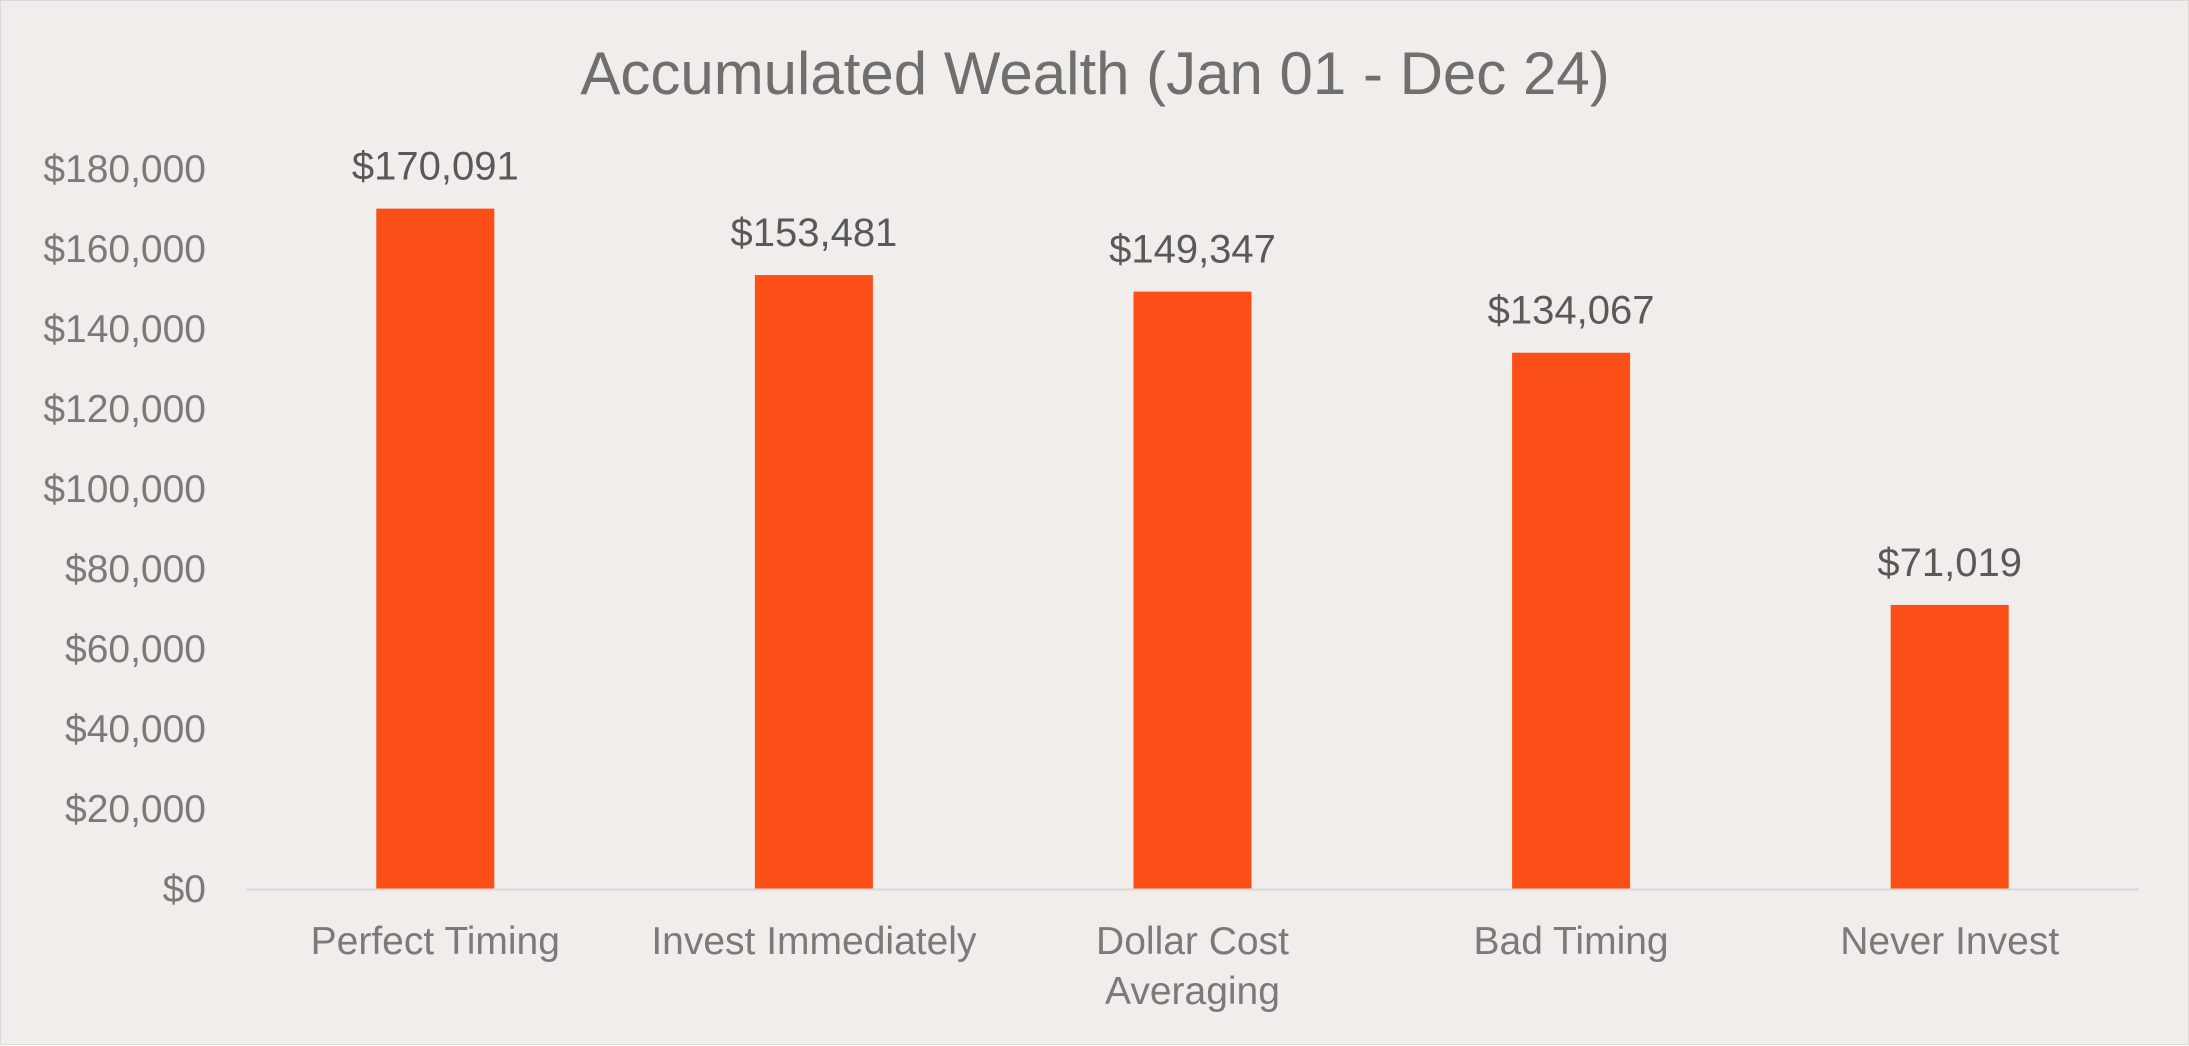 Image resolution: width=2189 pixels, height=1046 pixels. What do you see at coordinates (813, 233) in the screenshot?
I see `data-label: $153,481` at bounding box center [813, 233].